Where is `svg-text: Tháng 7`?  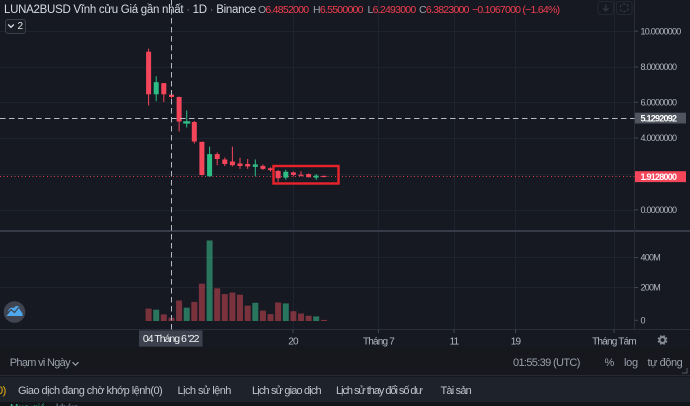
svg-text: Tháng 7 is located at coordinates (379, 341).